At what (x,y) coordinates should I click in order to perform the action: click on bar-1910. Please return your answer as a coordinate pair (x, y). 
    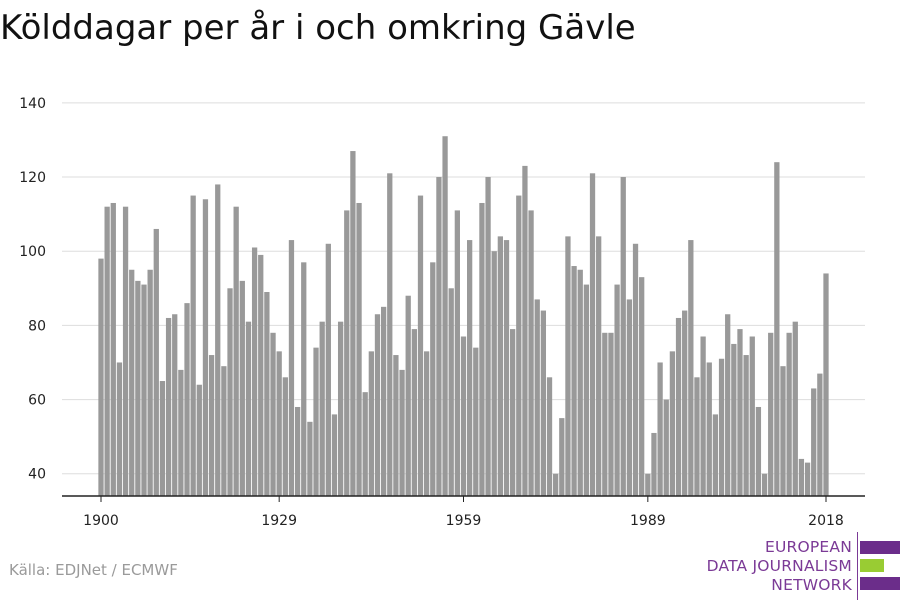
    Looking at the image, I should click on (162, 438).